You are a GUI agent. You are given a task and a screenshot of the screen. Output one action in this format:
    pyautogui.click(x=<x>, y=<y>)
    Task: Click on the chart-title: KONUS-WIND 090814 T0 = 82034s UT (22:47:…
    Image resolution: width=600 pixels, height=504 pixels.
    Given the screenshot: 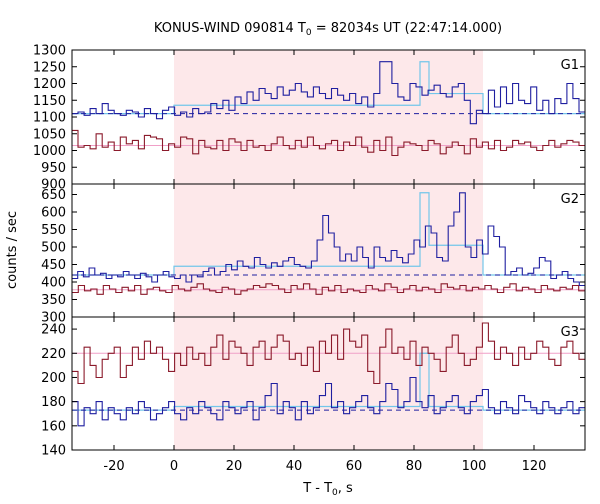 What is the action you would take?
    pyautogui.click(x=328, y=29)
    